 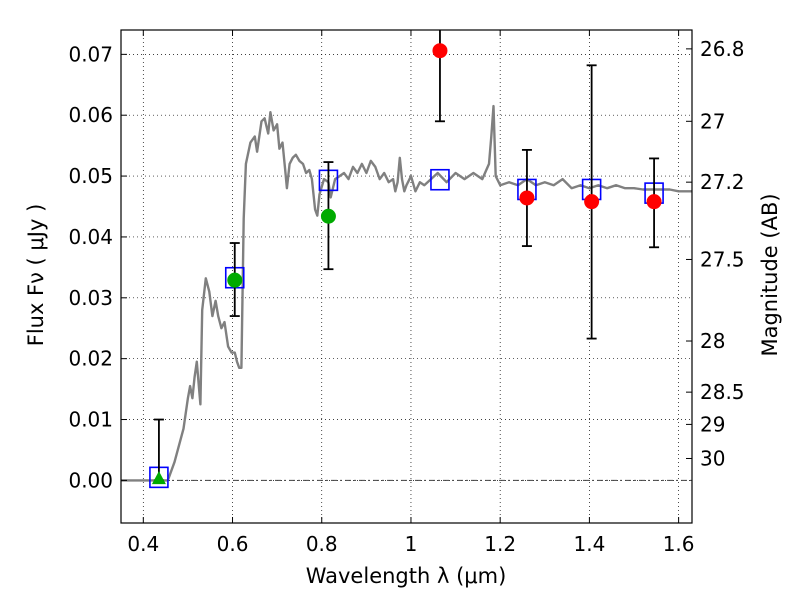 I want to click on right-tick-label: 26.8, so click(x=722, y=49).